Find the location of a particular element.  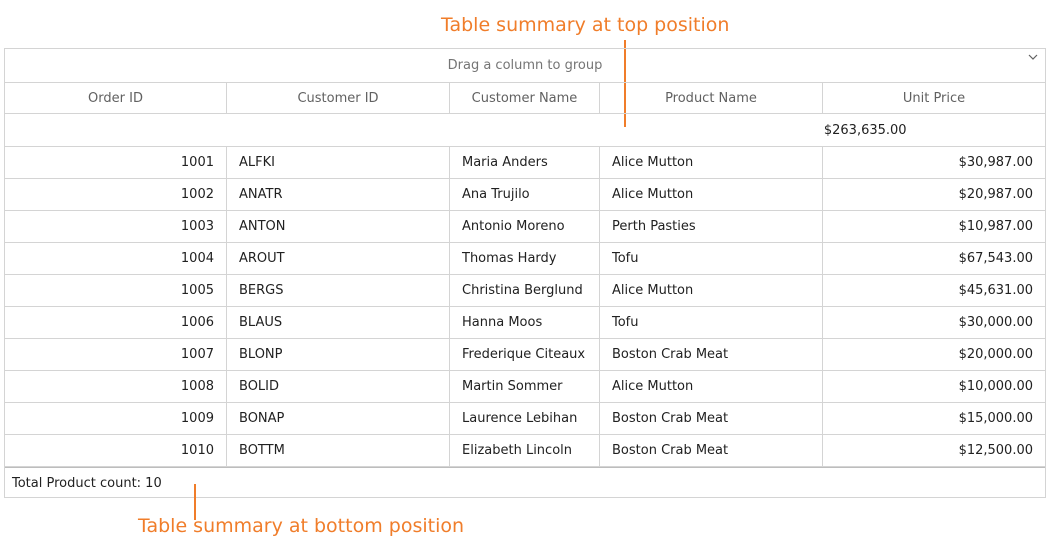

cell-customer-name: Christina Berglund is located at coordinates (525, 290).